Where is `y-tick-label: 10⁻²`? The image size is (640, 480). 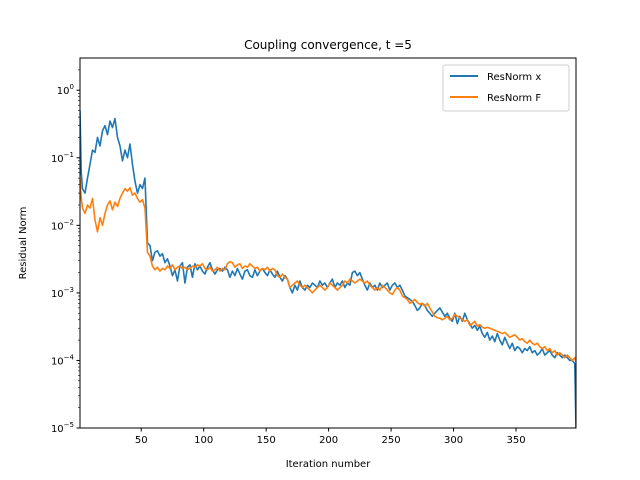 y-tick-label: 10⁻² is located at coordinates (62, 225).